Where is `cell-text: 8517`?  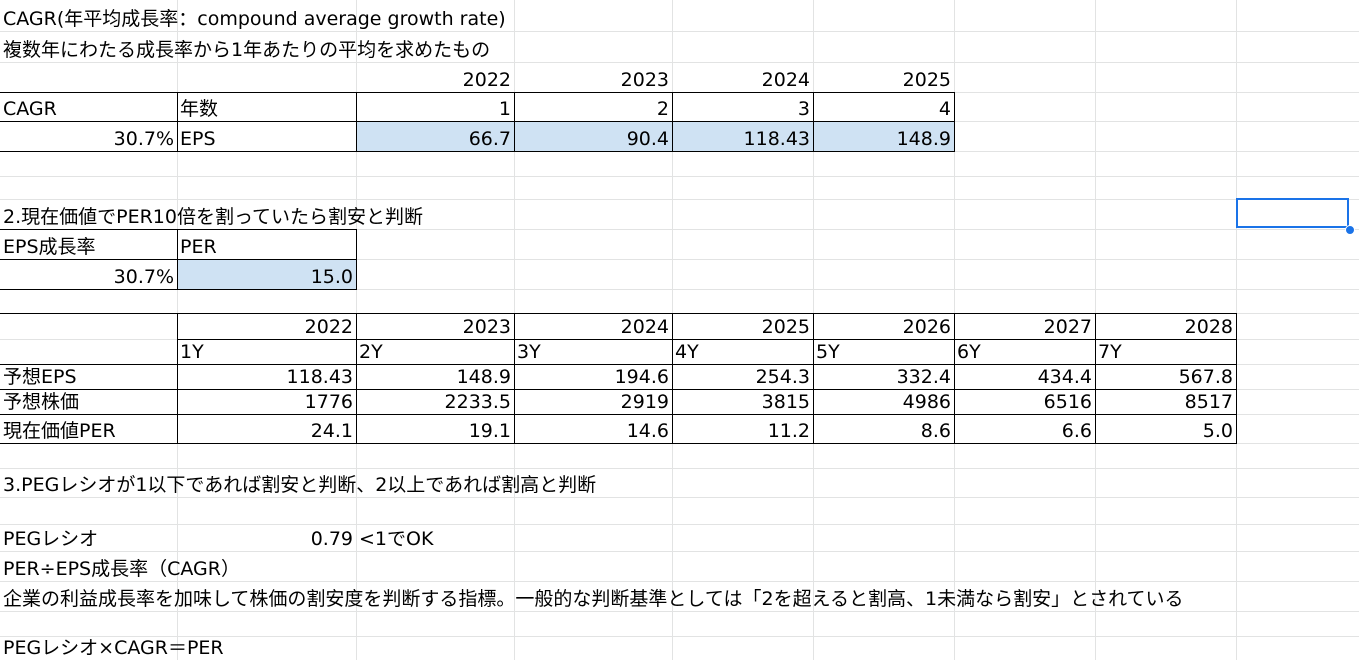
cell-text: 8517 is located at coordinates (1208, 402).